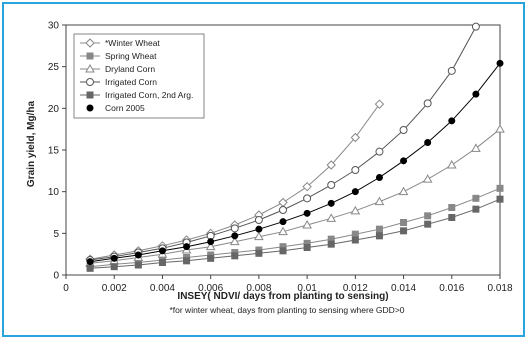 This screenshot has width=527, height=339. Describe the element at coordinates (125, 108) in the screenshot. I see `legend-label: Corn 2005` at that location.